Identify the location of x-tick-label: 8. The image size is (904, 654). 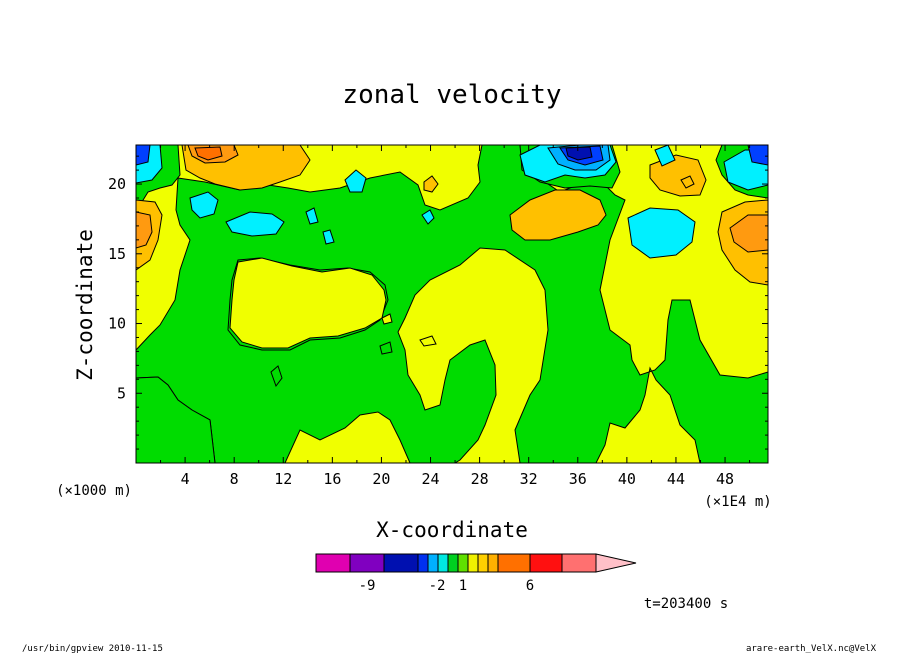
(234, 479).